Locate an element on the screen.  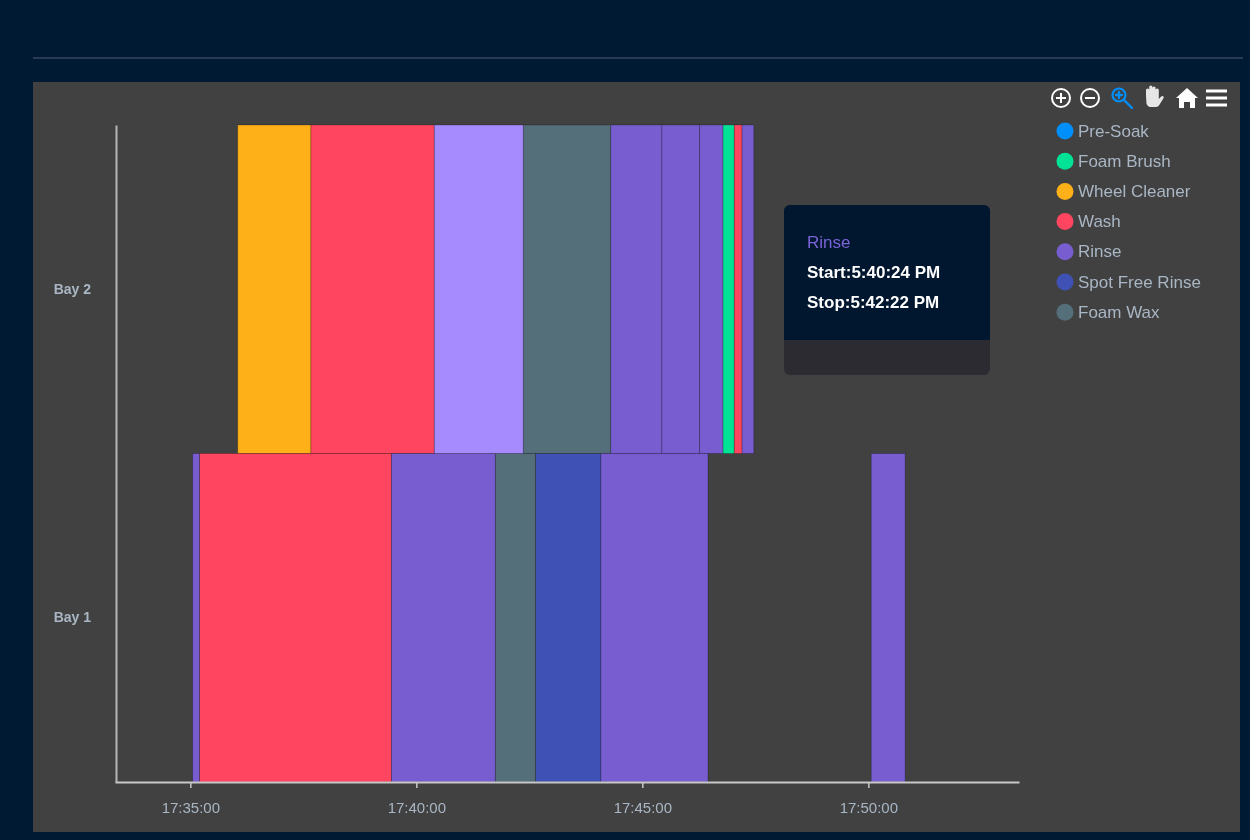
y-tick-label: Bay 2 is located at coordinates (72, 288).